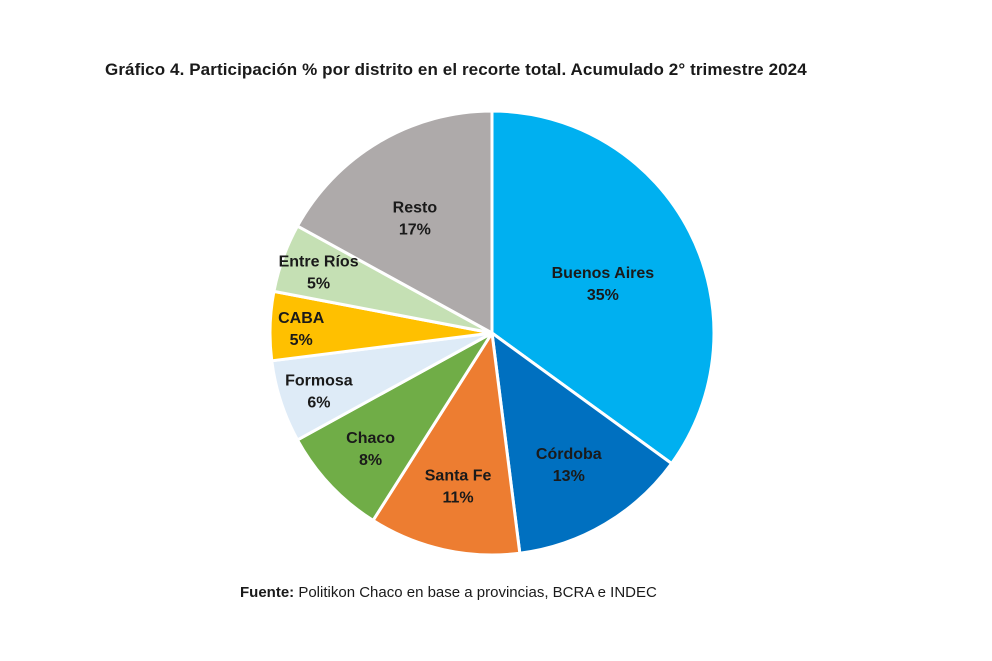 The image size is (992, 661). I want to click on pie-slice-santa-fe, so click(446, 444).